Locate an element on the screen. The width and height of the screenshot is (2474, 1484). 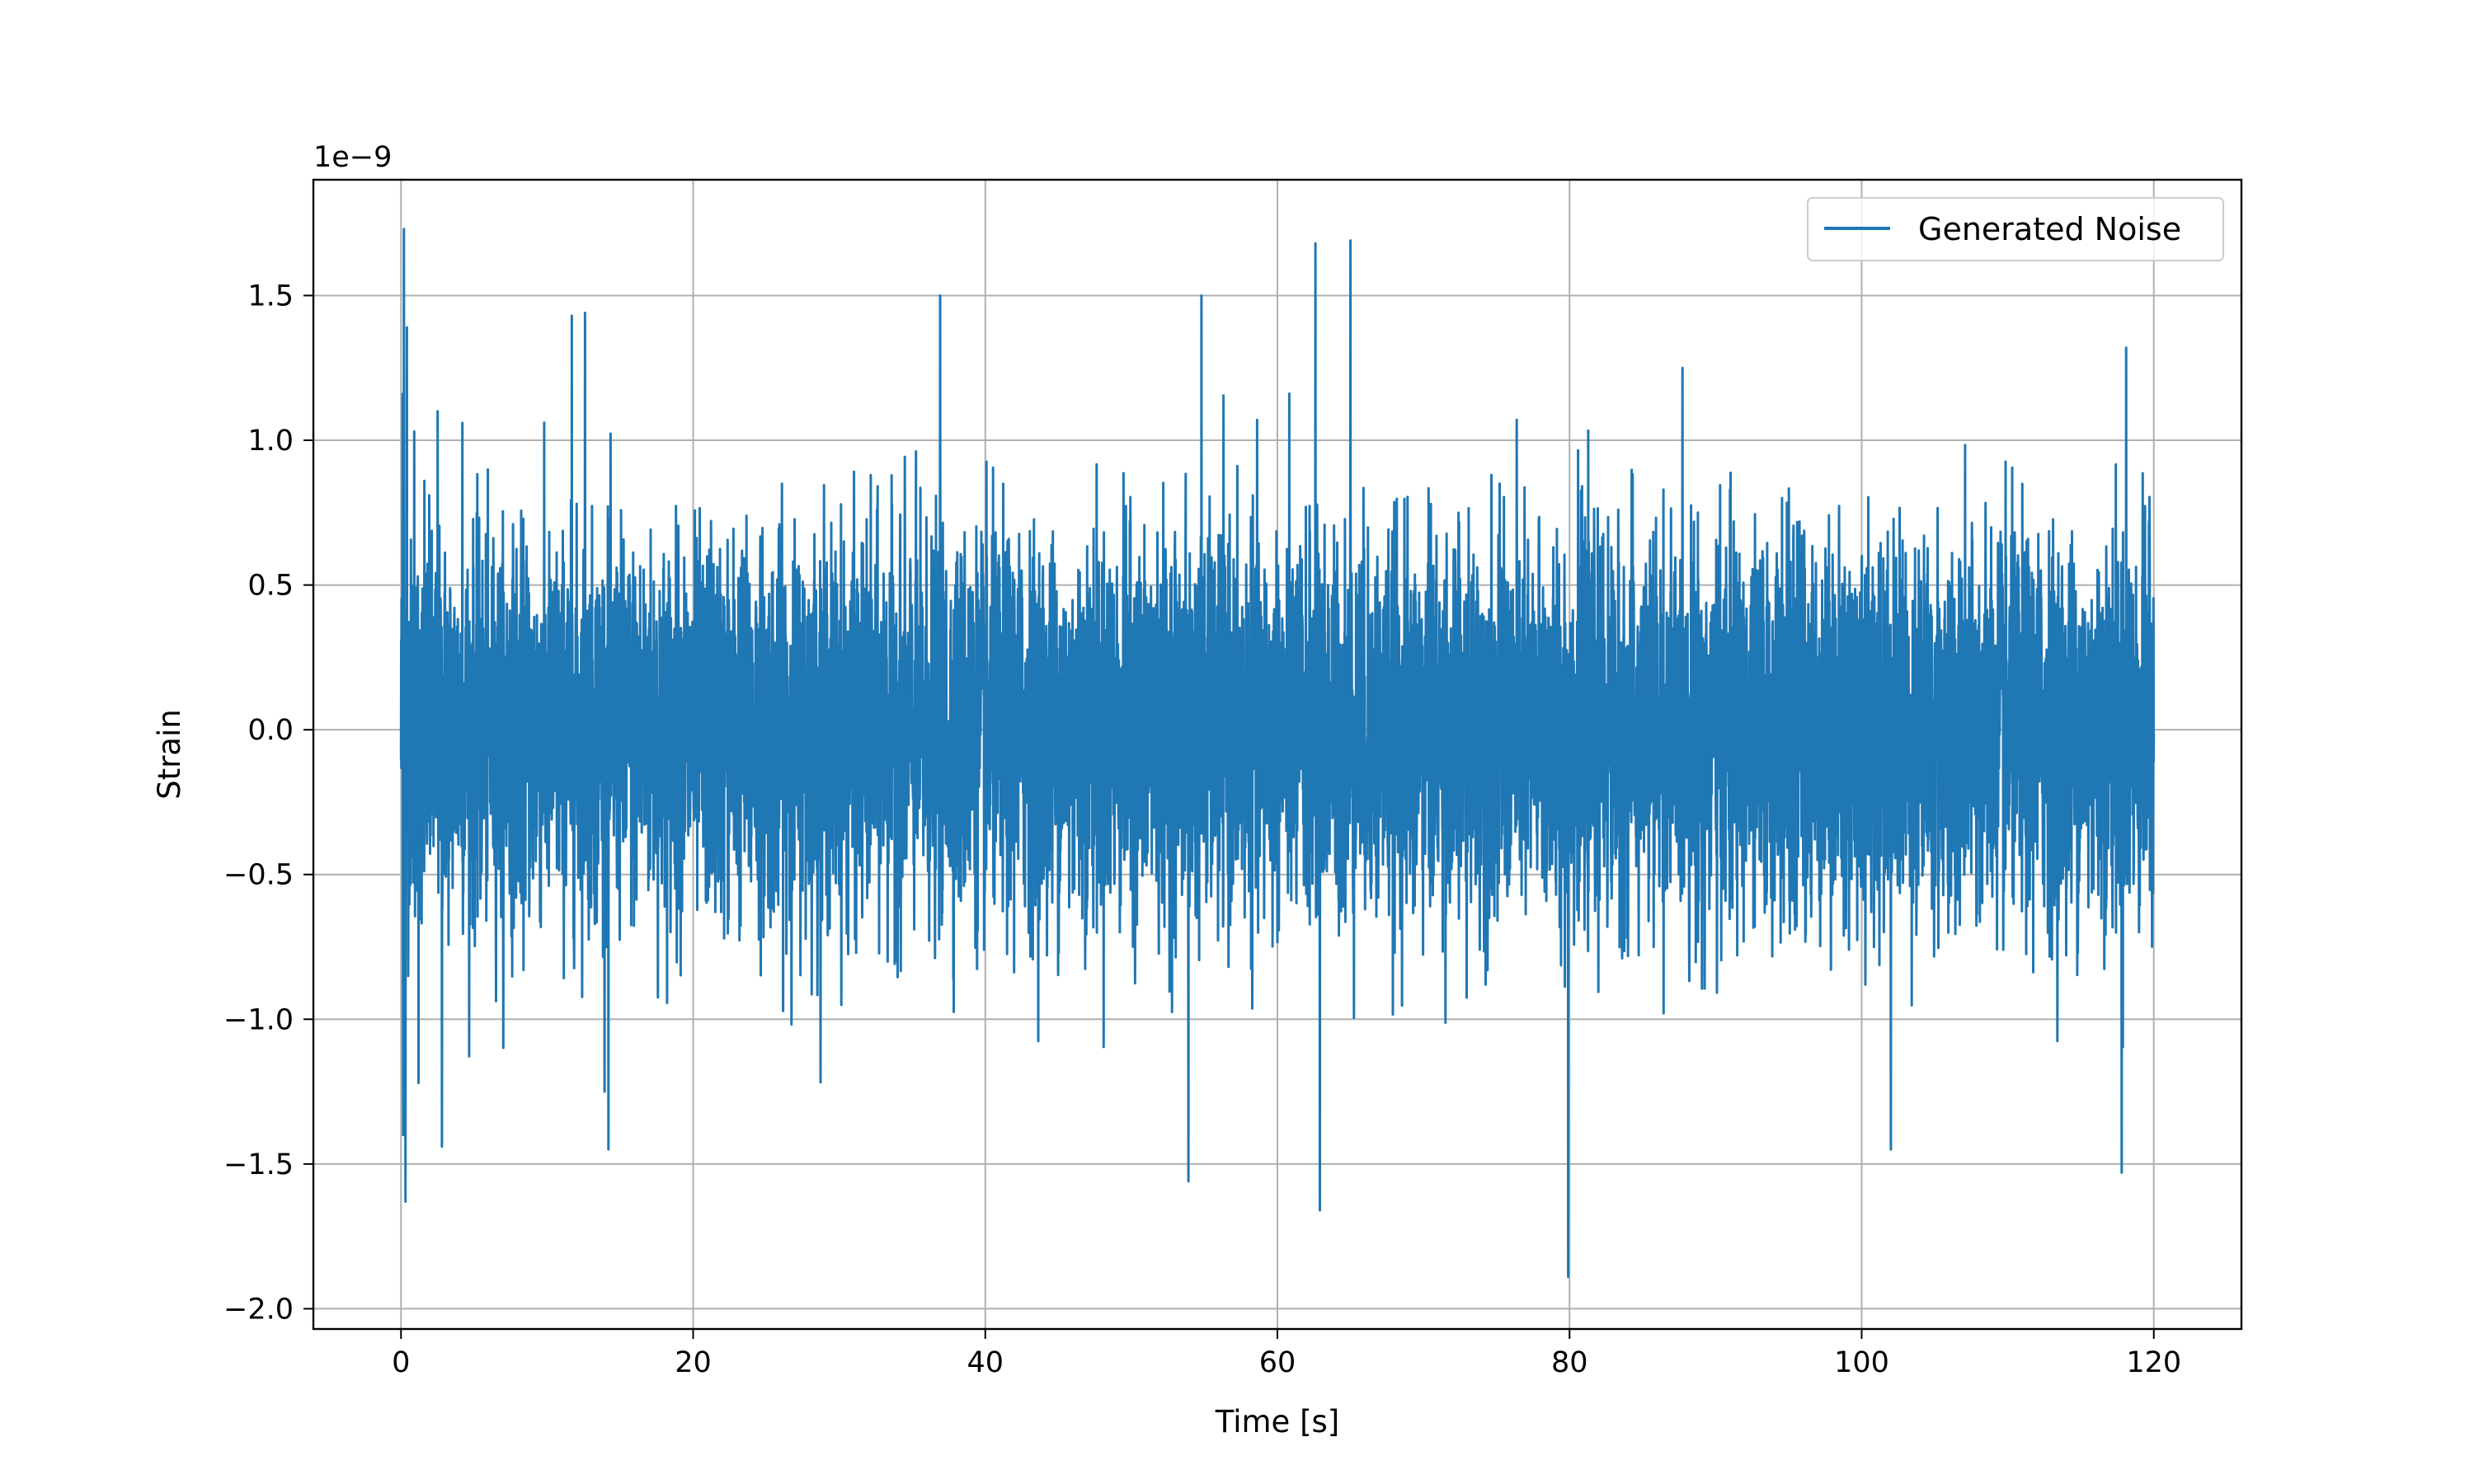
x-tick-label: 0 is located at coordinates (401, 1362).